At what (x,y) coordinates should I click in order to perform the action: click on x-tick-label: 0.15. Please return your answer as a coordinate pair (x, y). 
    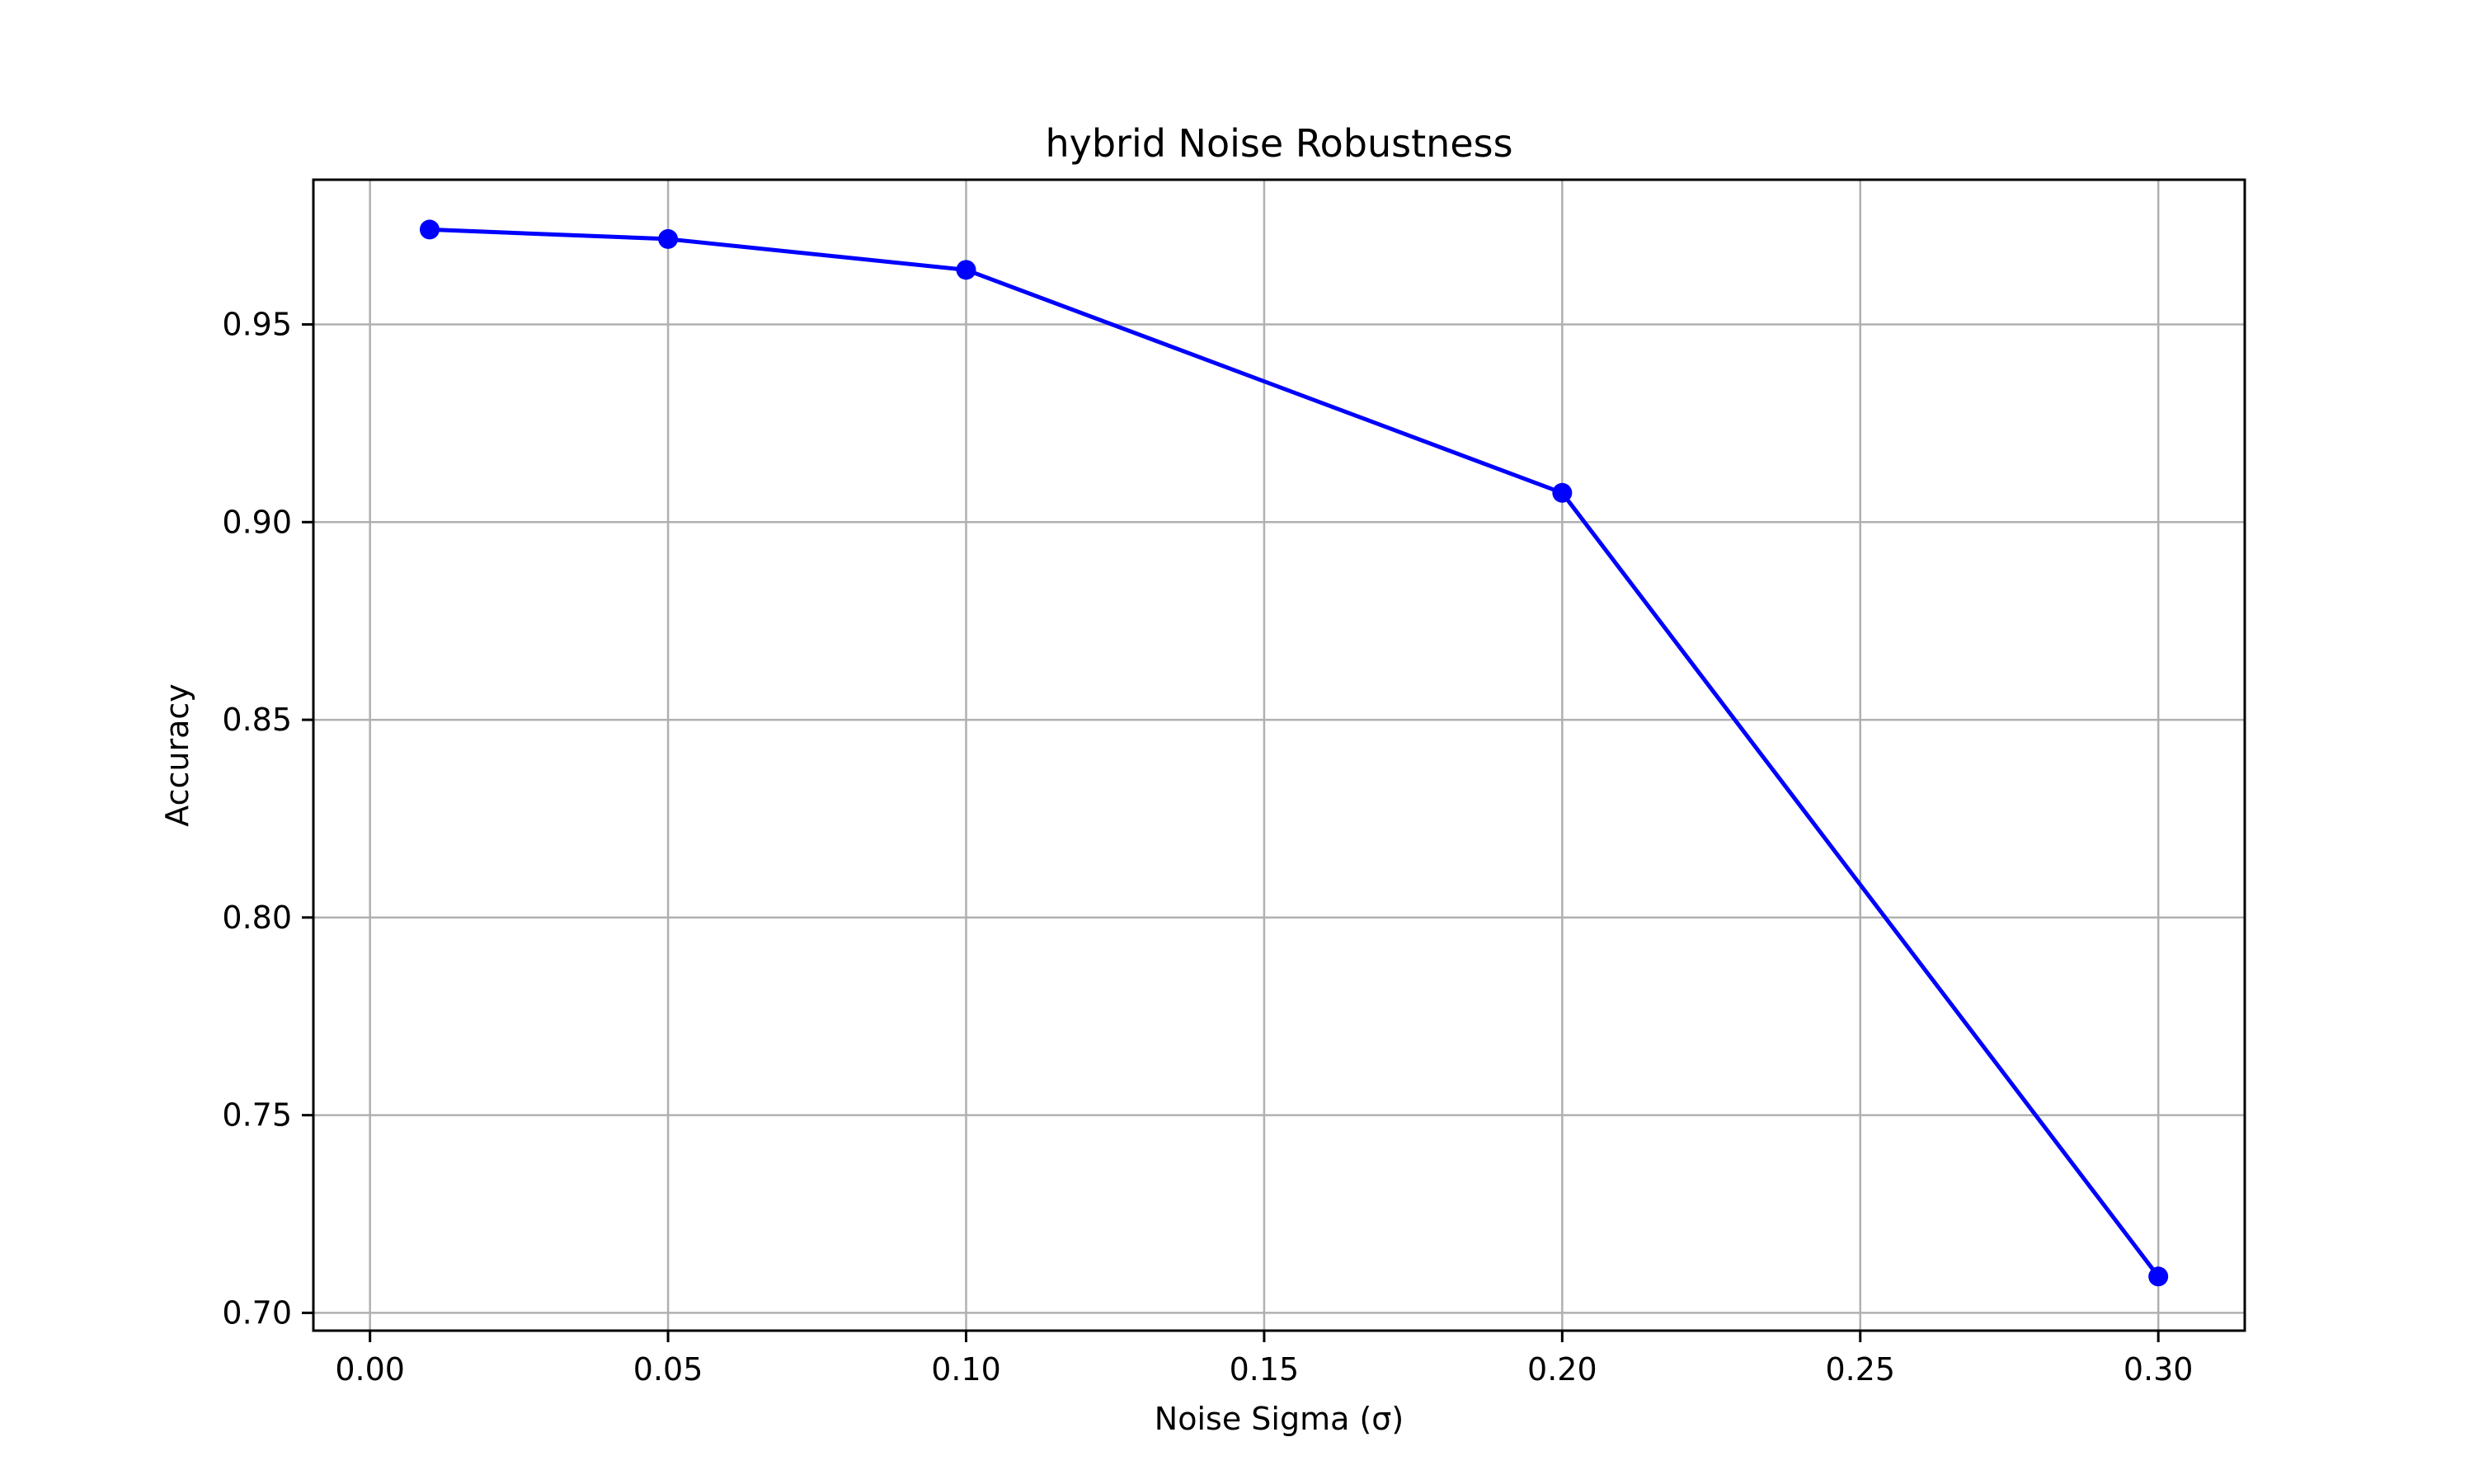
    Looking at the image, I should click on (1265, 1369).